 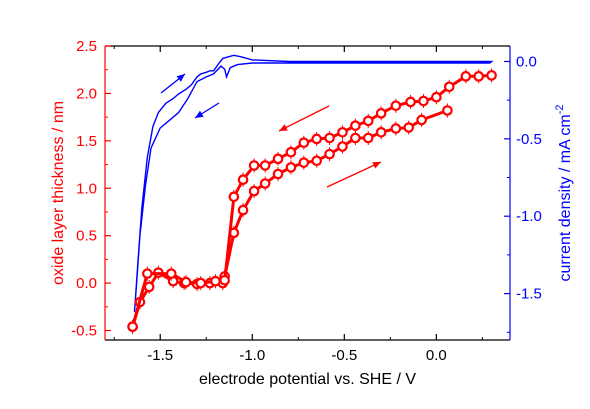 I want to click on red-arrow-forward, so click(x=354, y=174).